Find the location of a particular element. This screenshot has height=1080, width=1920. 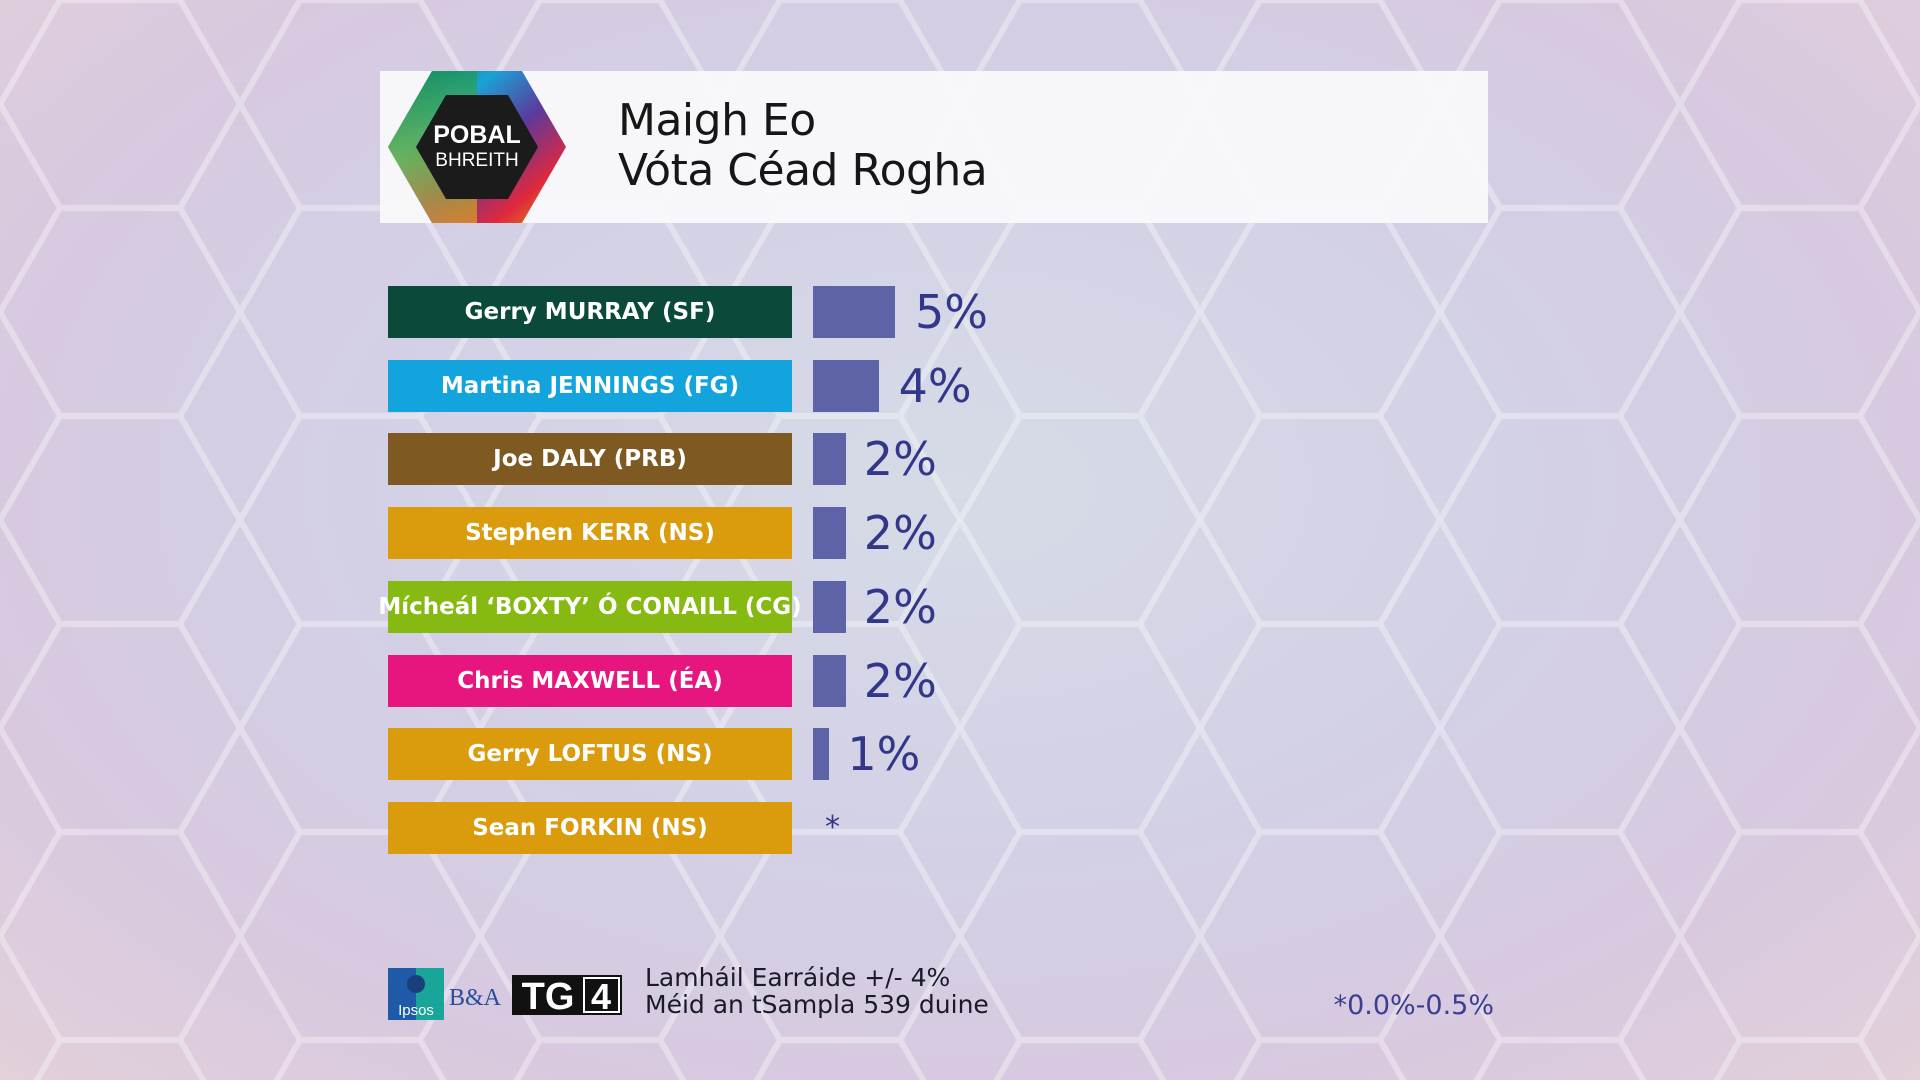

candidate-label: Gerry MURRAY (SF) is located at coordinates (590, 312).